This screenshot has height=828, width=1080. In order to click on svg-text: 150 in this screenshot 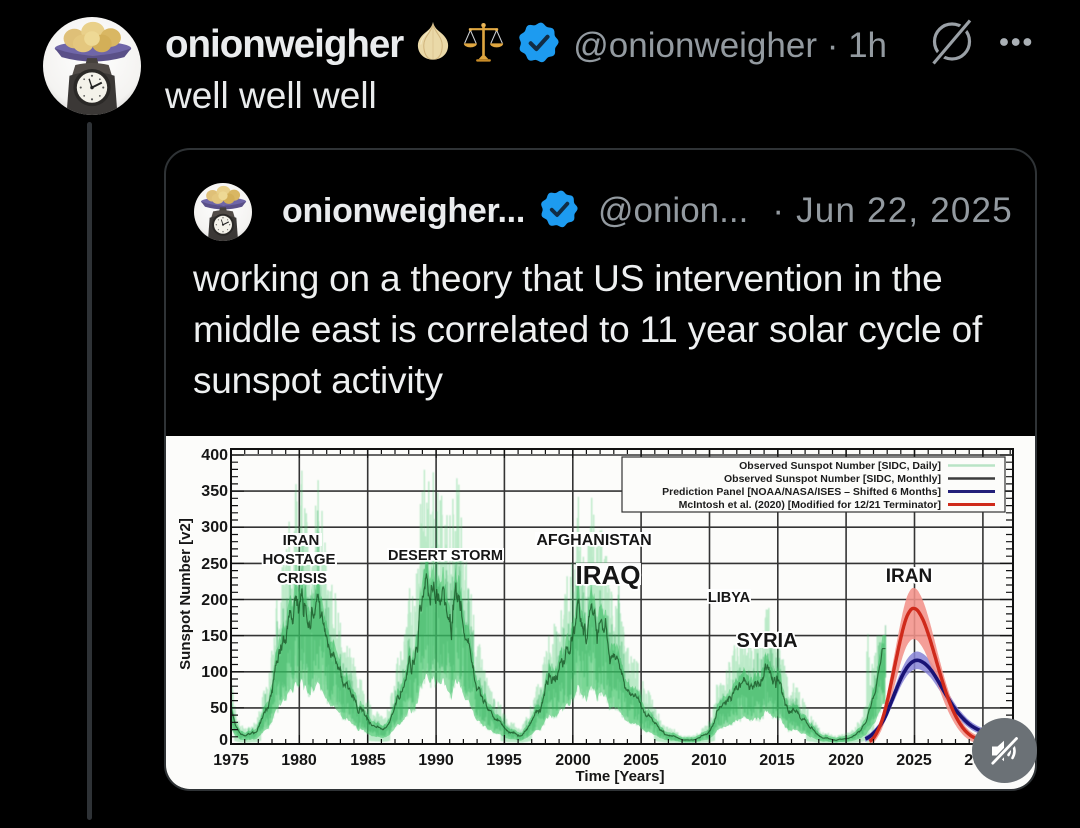, I will do `click(214, 636)`.